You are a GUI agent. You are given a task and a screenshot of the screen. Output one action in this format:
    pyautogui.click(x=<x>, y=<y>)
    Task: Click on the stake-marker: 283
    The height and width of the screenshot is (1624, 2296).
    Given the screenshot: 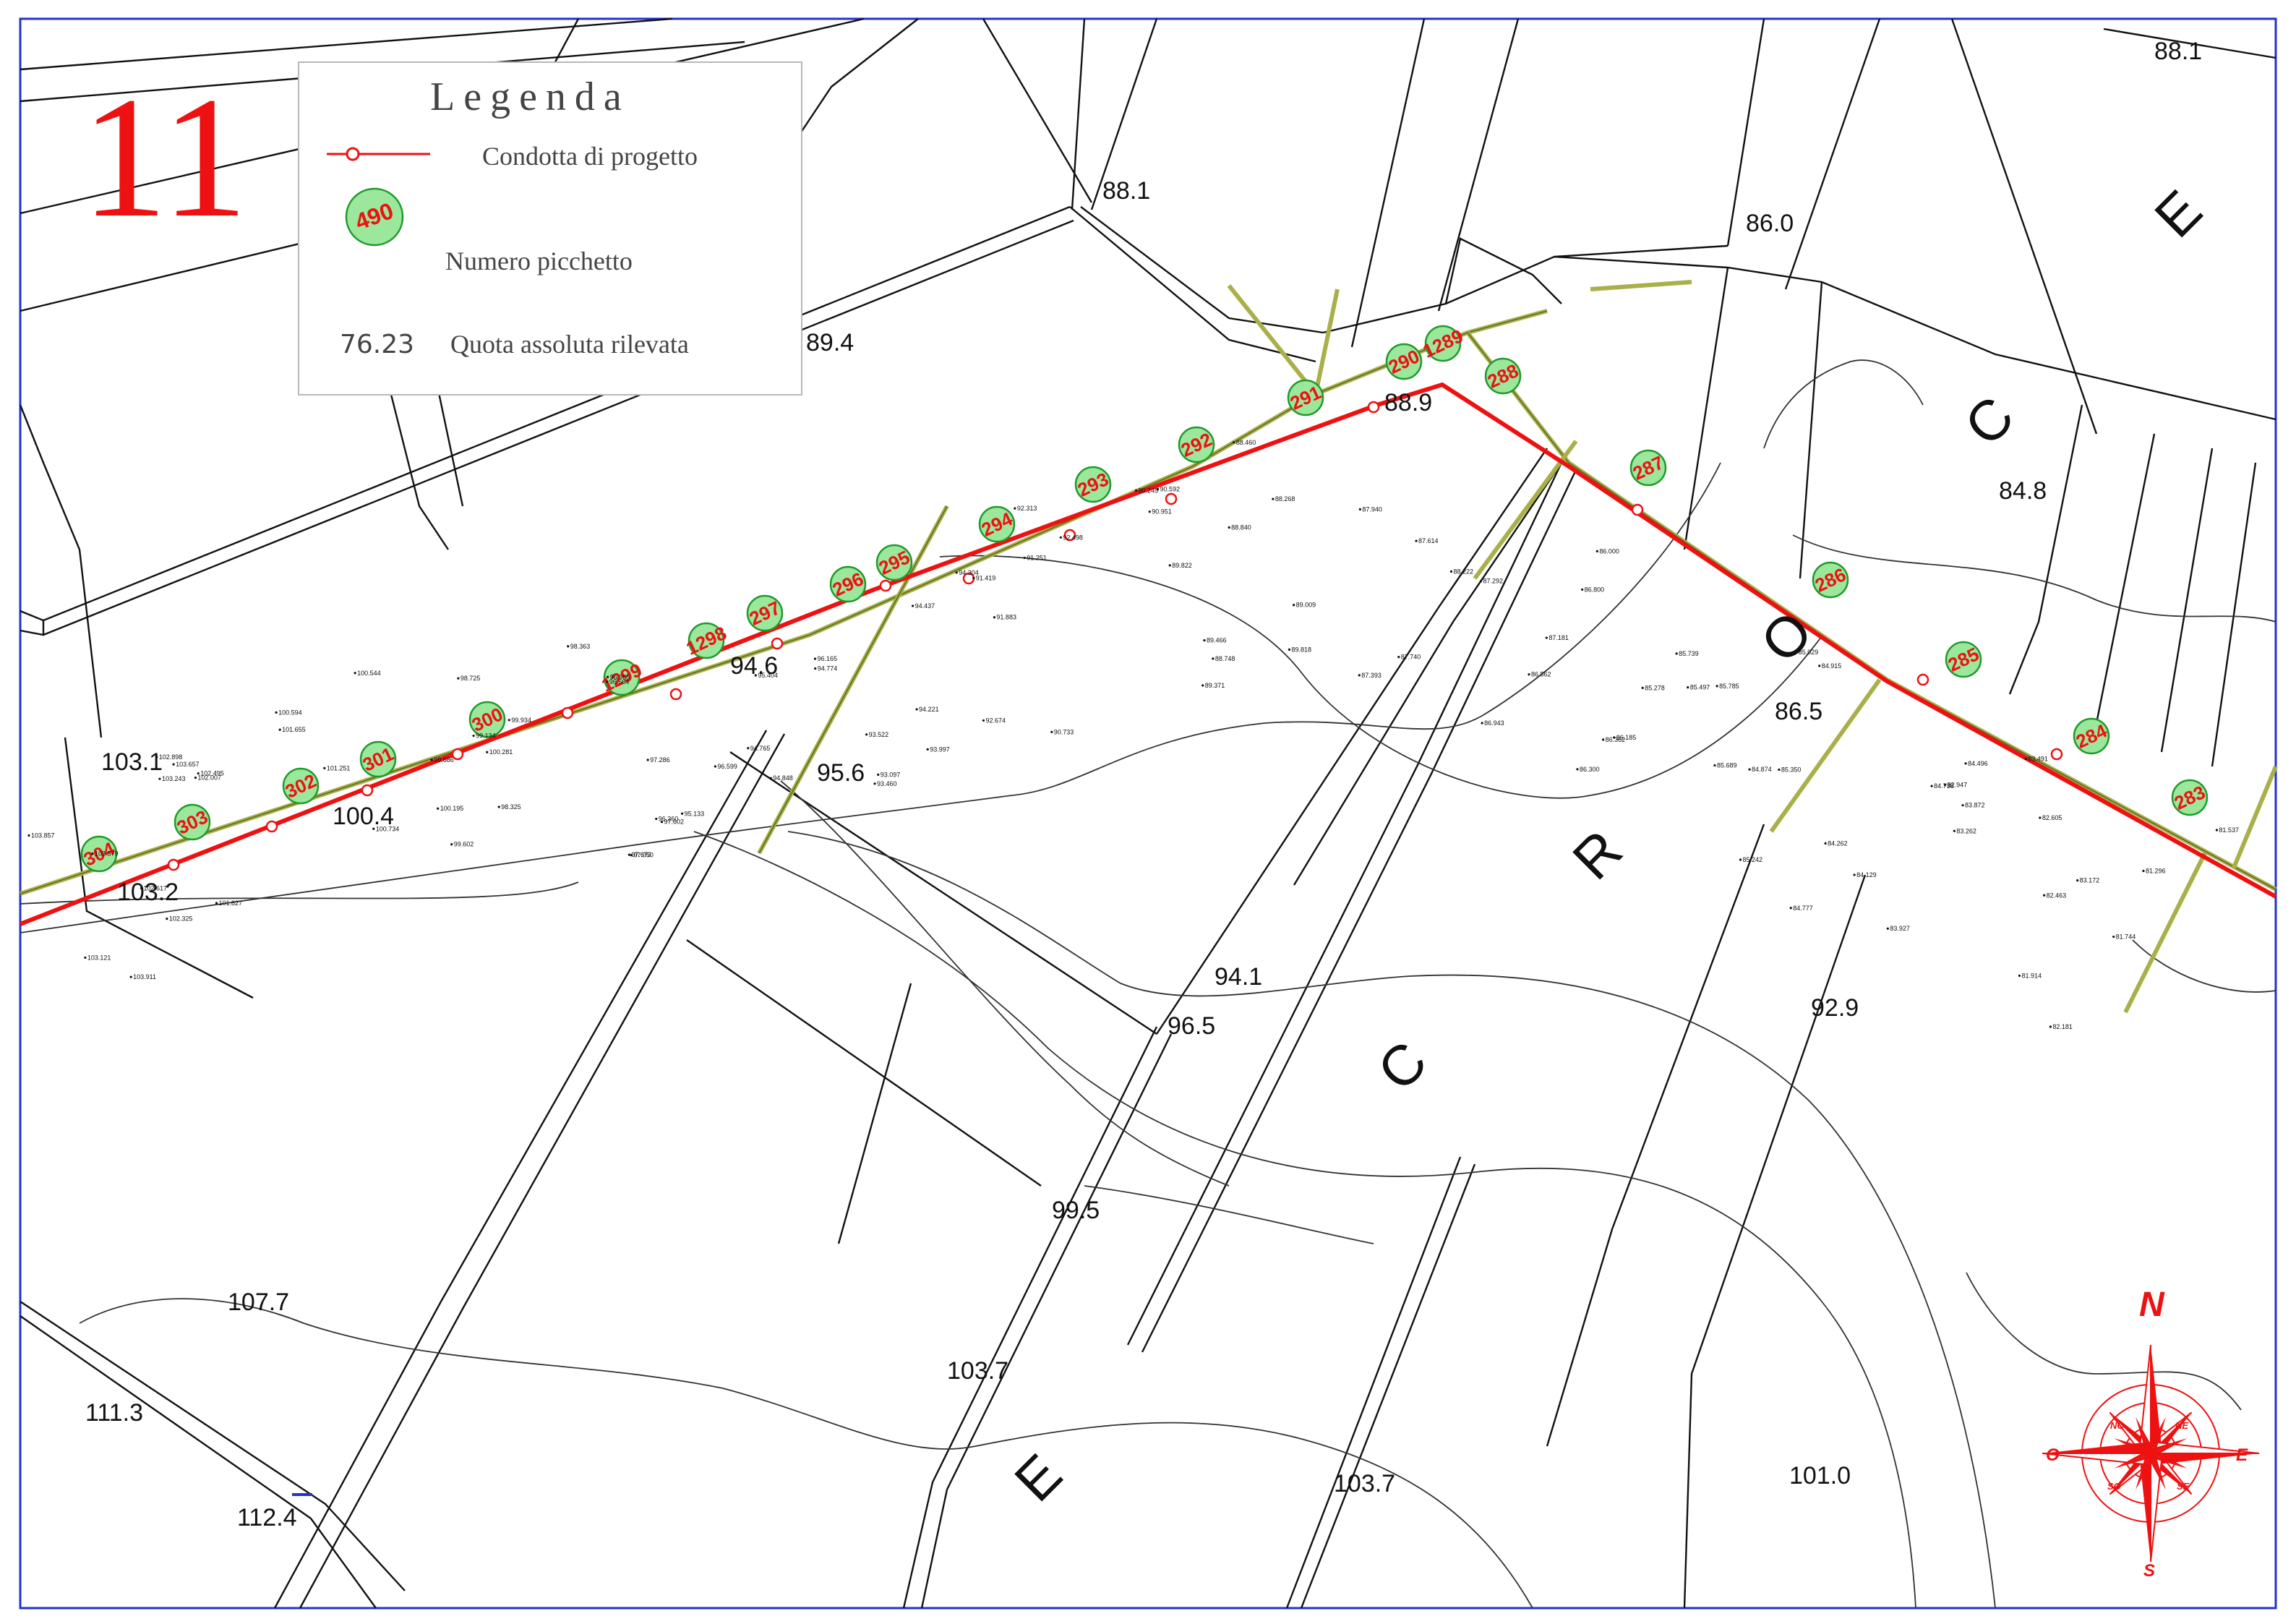 What is the action you would take?
    pyautogui.click(x=2190, y=797)
    